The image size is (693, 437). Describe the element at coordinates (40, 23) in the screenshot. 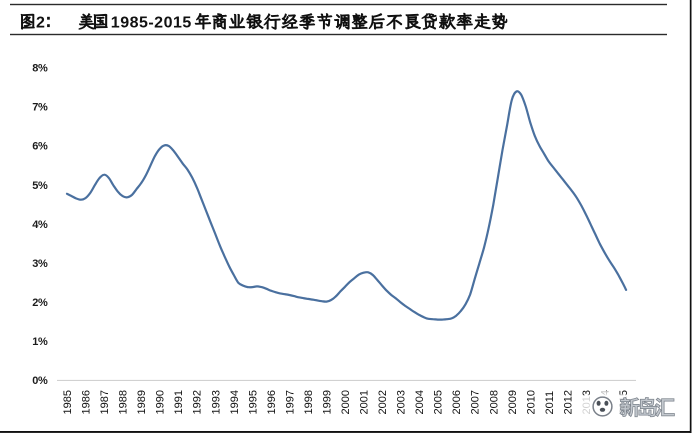

I see `svg-text: 2` at that location.